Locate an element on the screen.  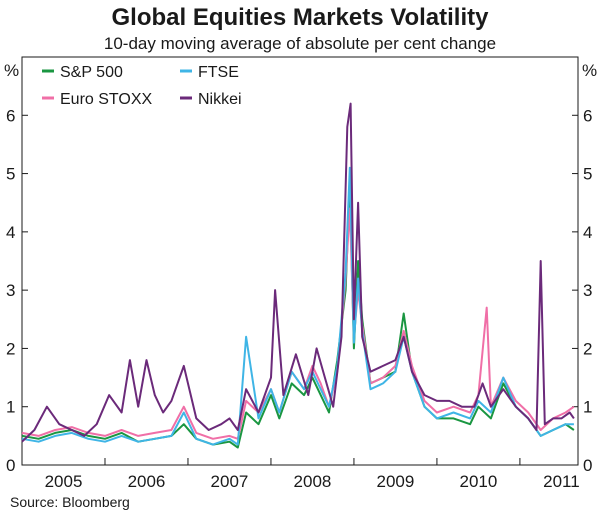
y-tick-label-right: 4 is located at coordinates (587, 232).